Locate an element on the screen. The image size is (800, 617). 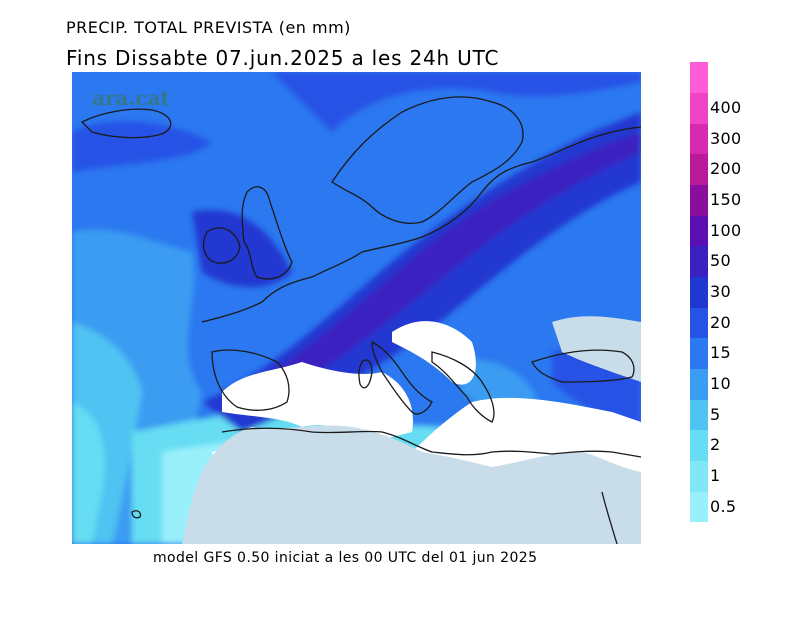
legend-label: 150 is located at coordinates (726, 199).